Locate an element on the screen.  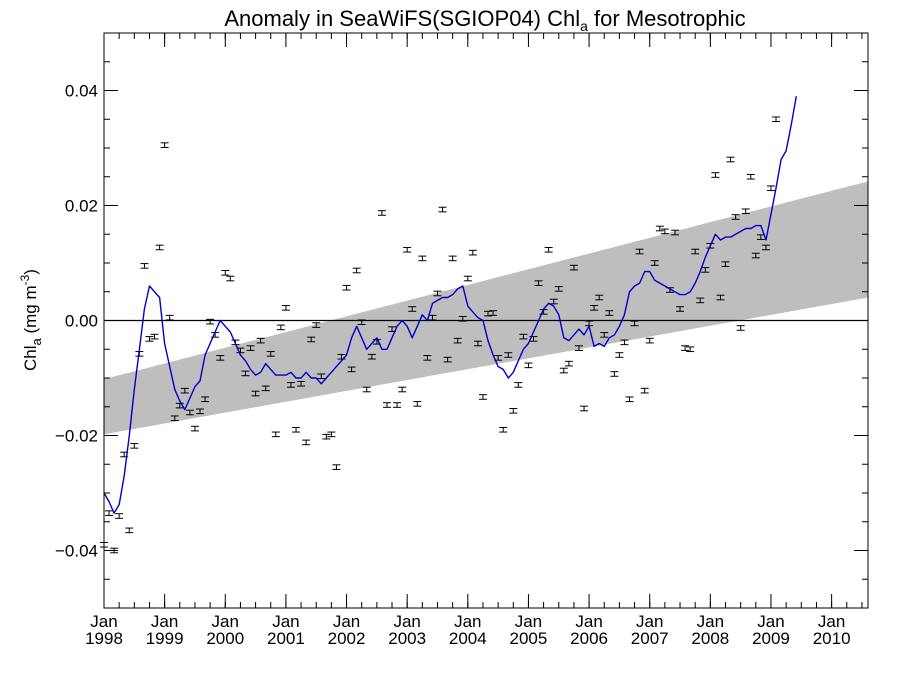
x-tick-year-label: 2004 is located at coordinates (468, 638).